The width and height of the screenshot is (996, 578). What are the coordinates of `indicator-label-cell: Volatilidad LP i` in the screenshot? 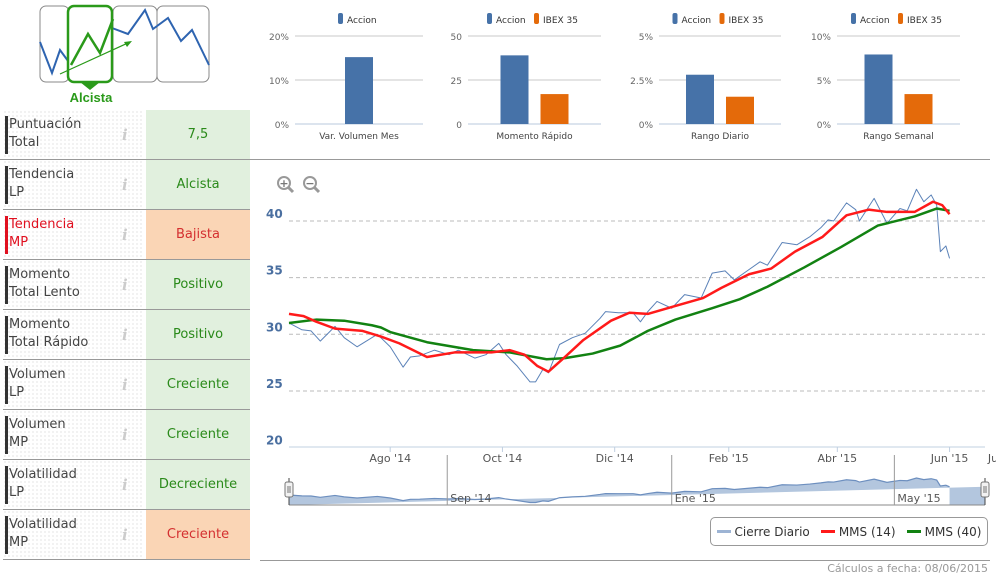 It's located at (73, 484).